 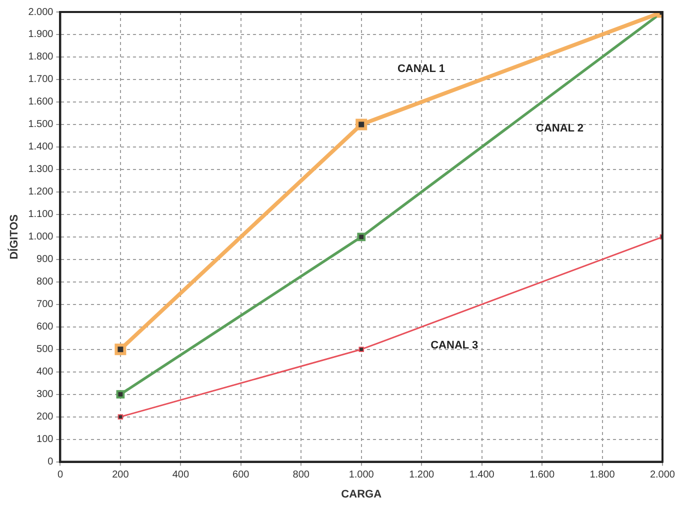 I want to click on x-tick-label: 200, so click(x=121, y=475).